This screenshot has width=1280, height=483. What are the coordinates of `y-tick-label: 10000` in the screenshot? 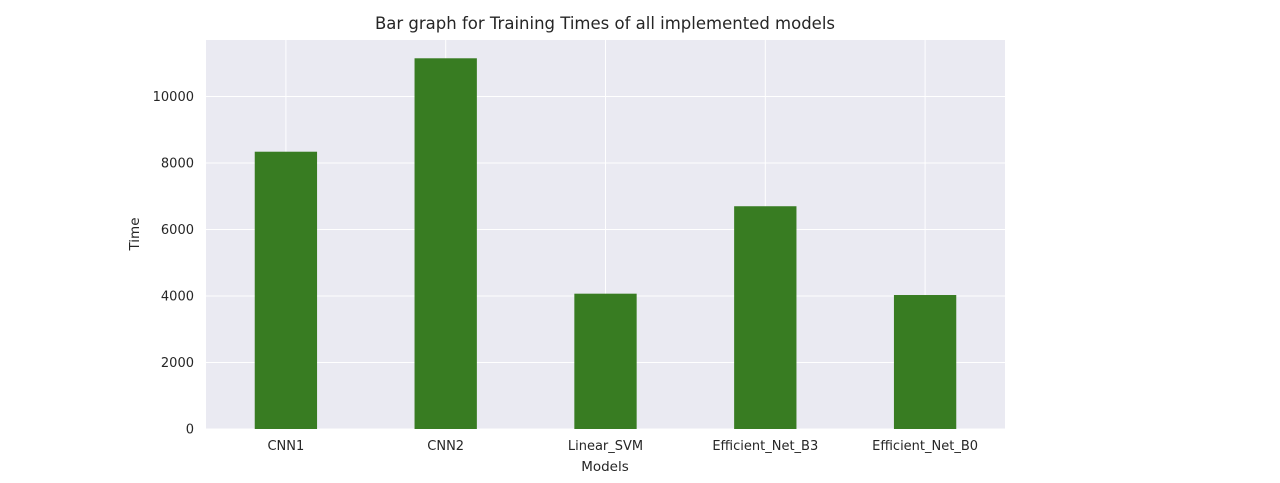 It's located at (173, 97).